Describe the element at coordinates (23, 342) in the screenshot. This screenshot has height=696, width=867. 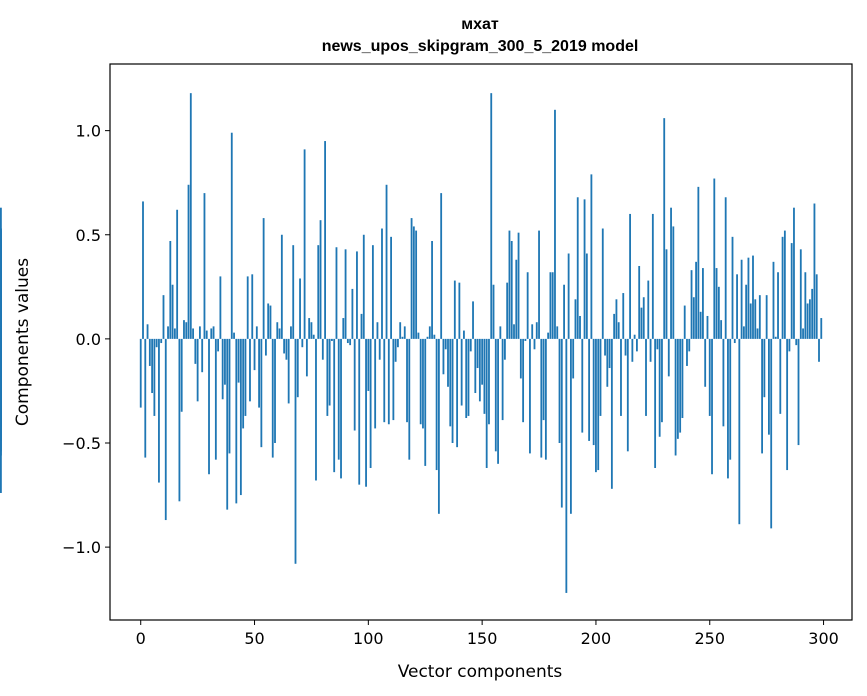
I see `y-axis-label: Components values` at that location.